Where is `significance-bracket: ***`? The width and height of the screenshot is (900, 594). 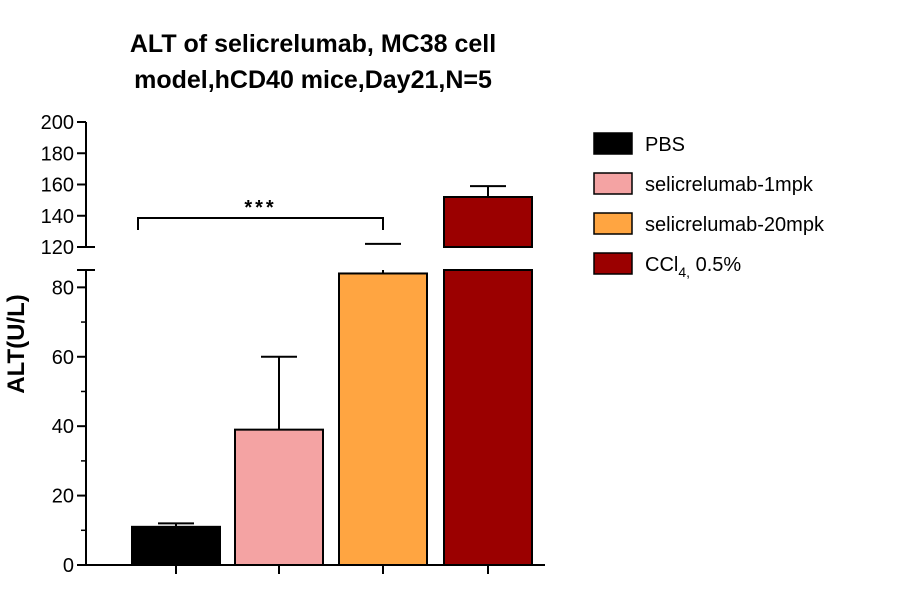
significance-bracket: *** is located at coordinates (260, 213).